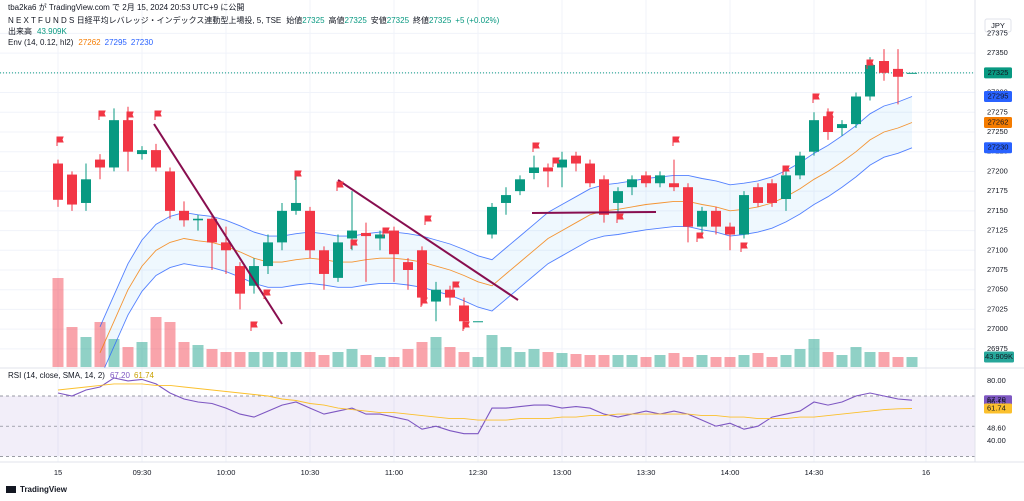 This screenshot has width=1024, height=501. I want to click on rsi-marker-label: 48.60, so click(996, 427).